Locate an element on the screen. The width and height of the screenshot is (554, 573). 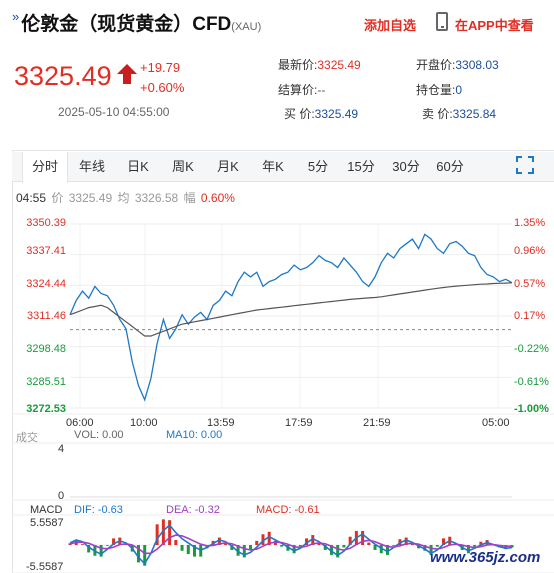
tab-60min: 60分 is located at coordinates (450, 166).